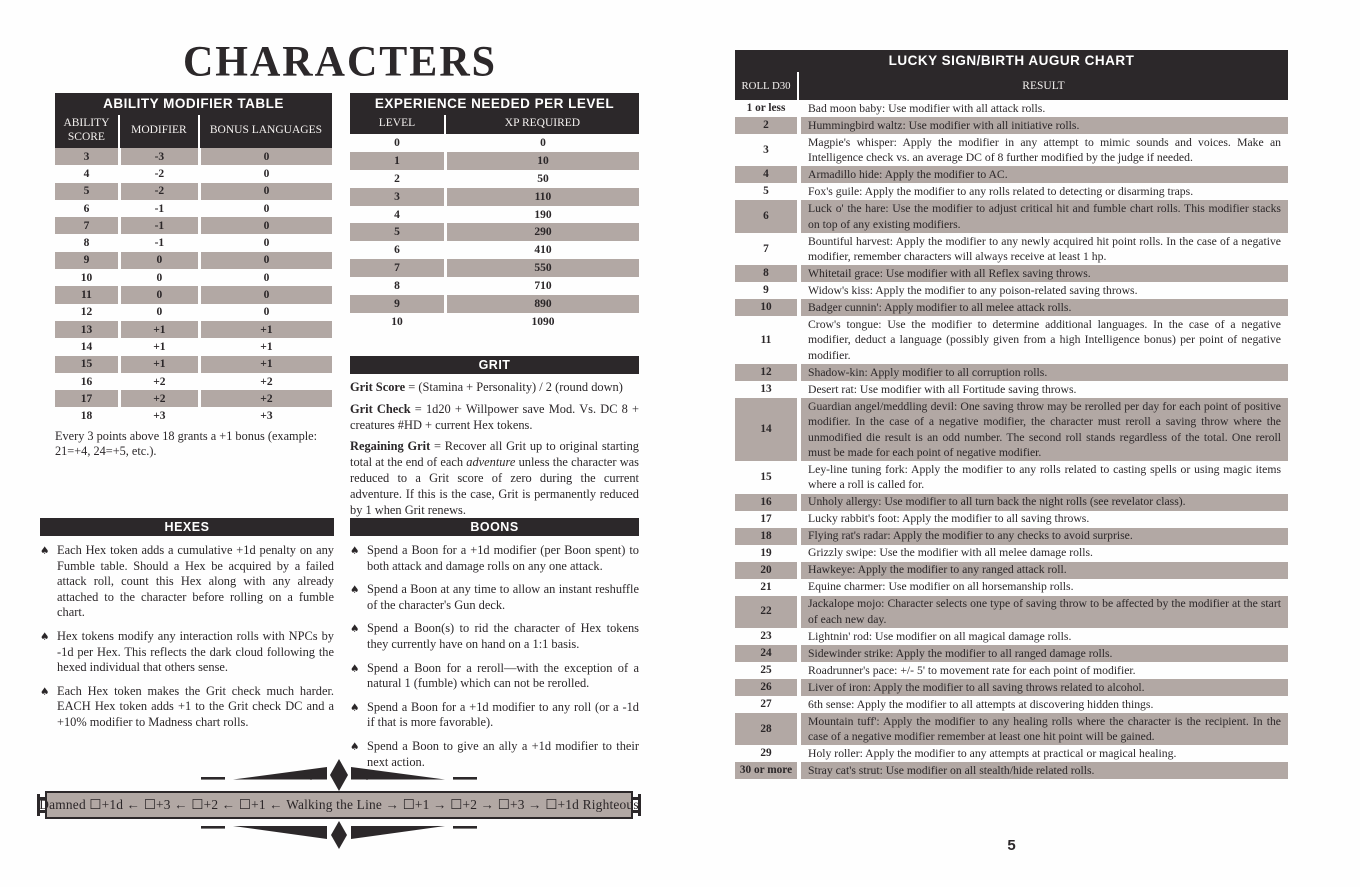 The width and height of the screenshot is (1360, 887). What do you see at coordinates (86, 416) in the screenshot?
I see `ability-score-cell: 18` at bounding box center [86, 416].